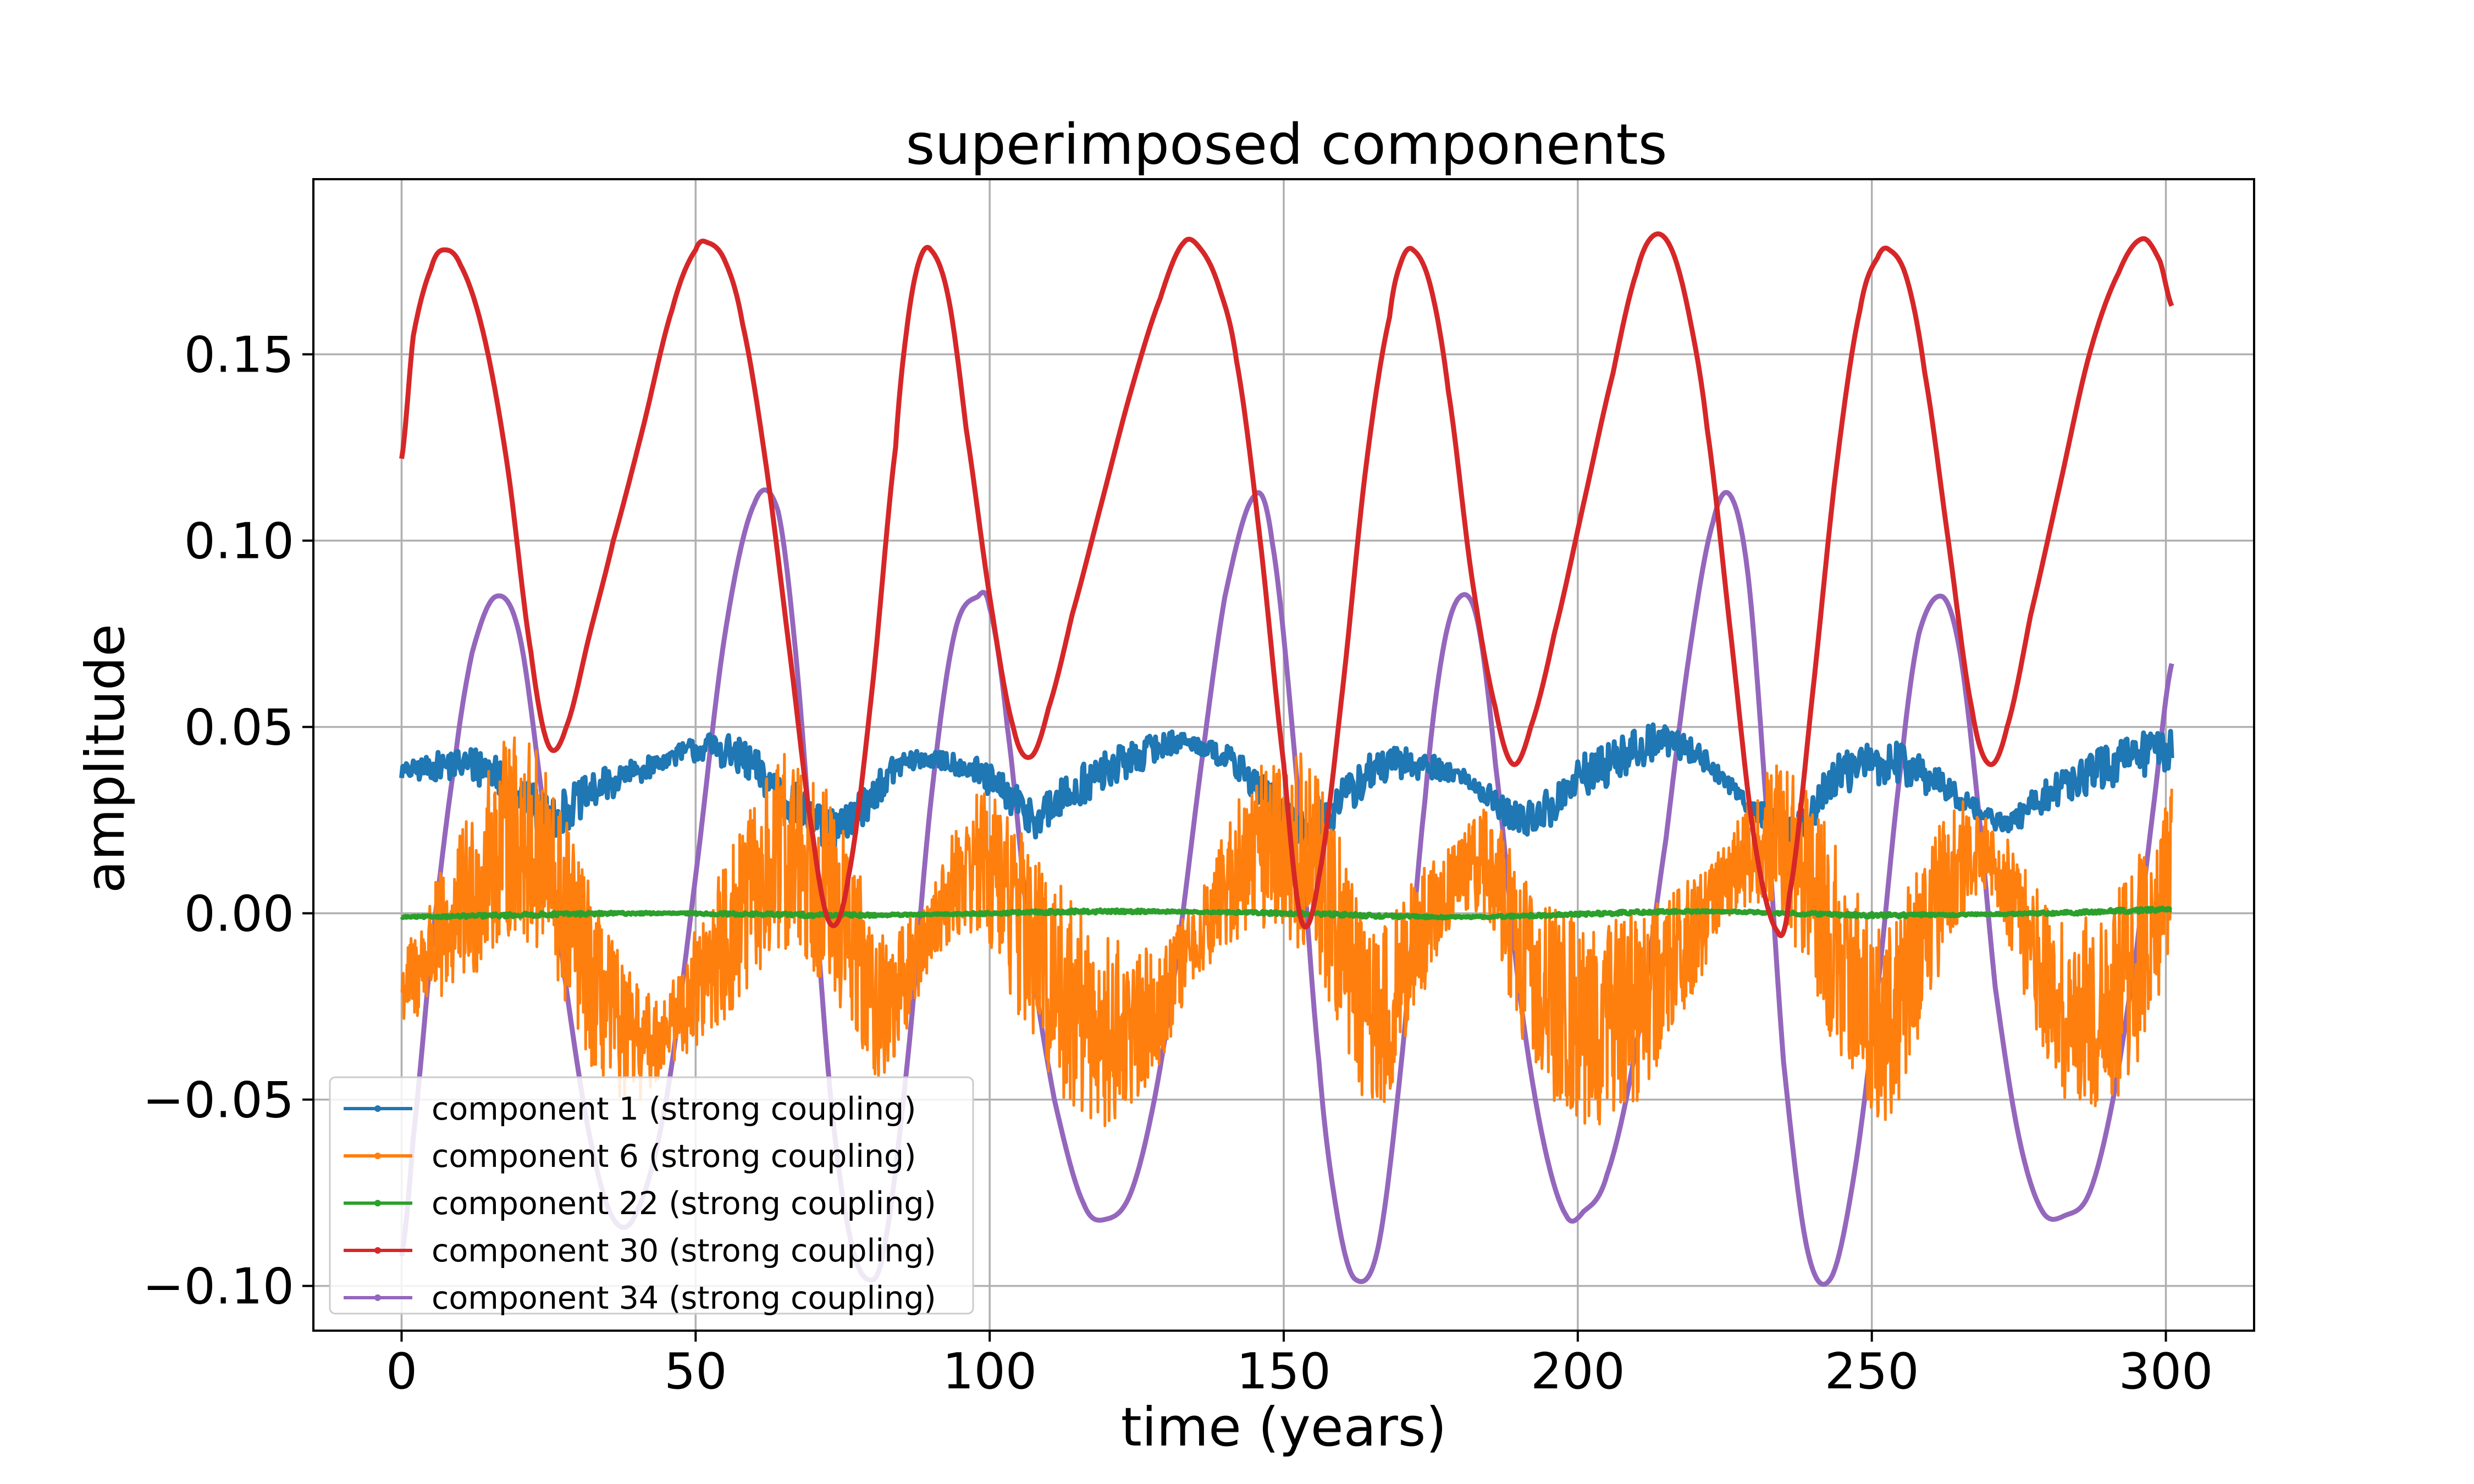 The height and width of the screenshot is (1484, 2474). I want to click on y-tick-label: 0.00, so click(239, 914).